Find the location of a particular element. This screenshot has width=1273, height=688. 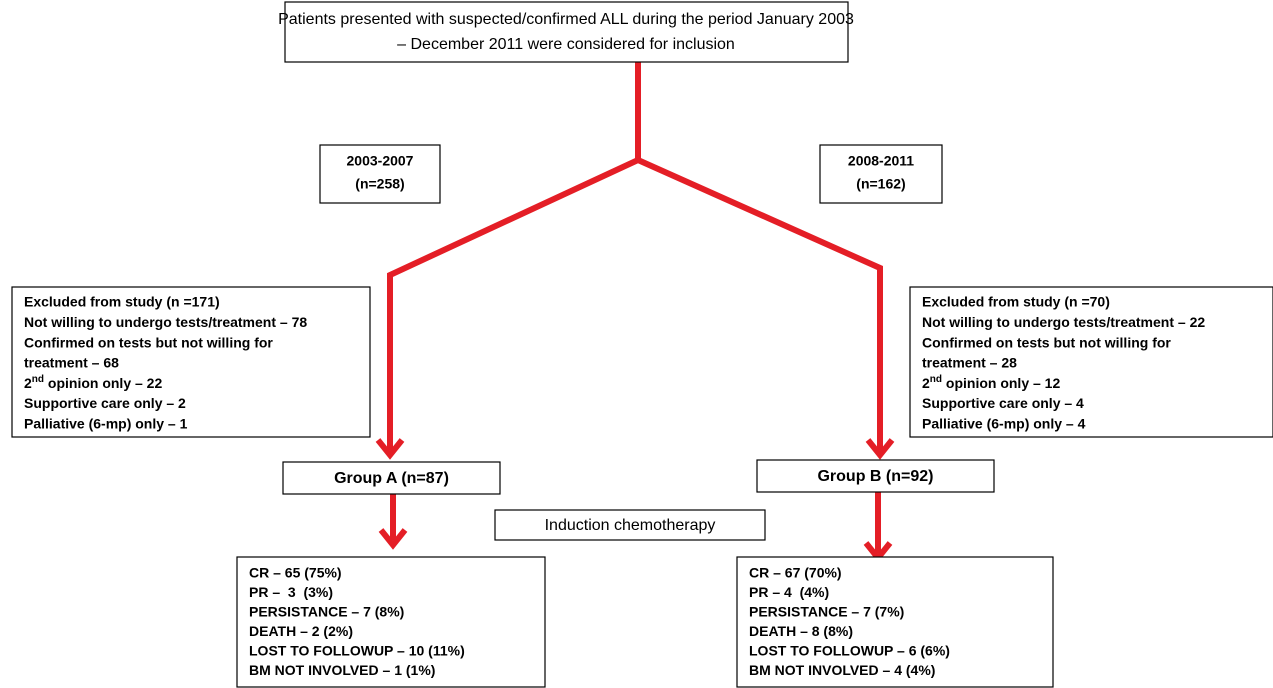

group-label: Group B (n=92) is located at coordinates (875, 476).